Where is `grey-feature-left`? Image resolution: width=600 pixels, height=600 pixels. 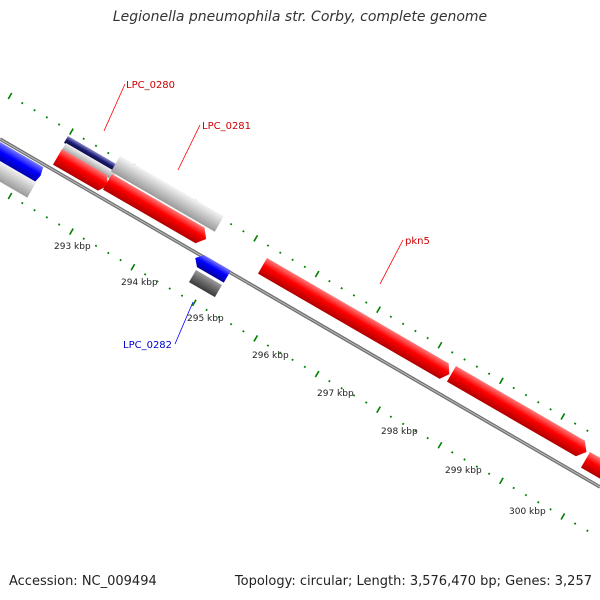
grey-feature-left is located at coordinates (18, 176).